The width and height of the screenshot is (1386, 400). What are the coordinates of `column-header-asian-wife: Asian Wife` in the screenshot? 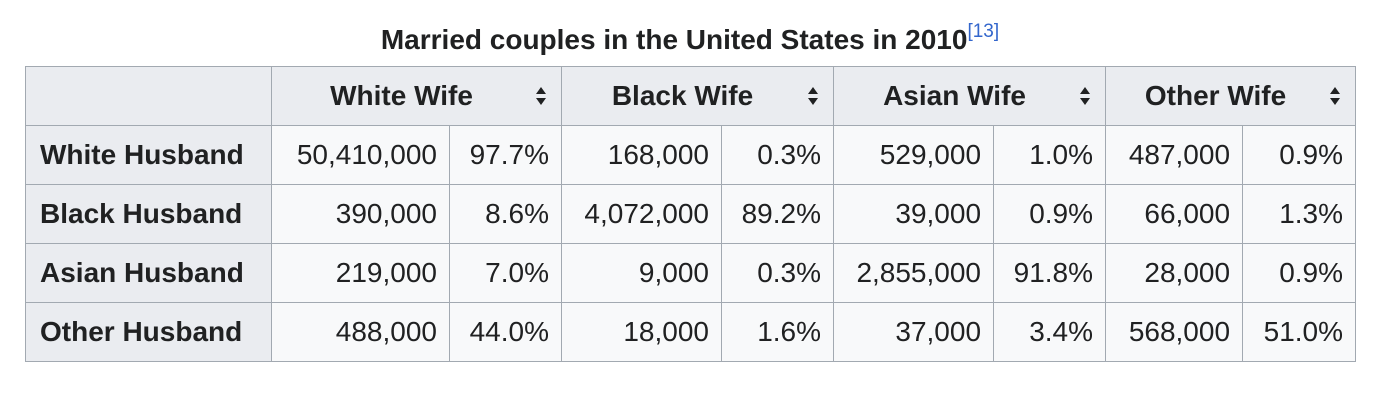 It's located at (970, 96).